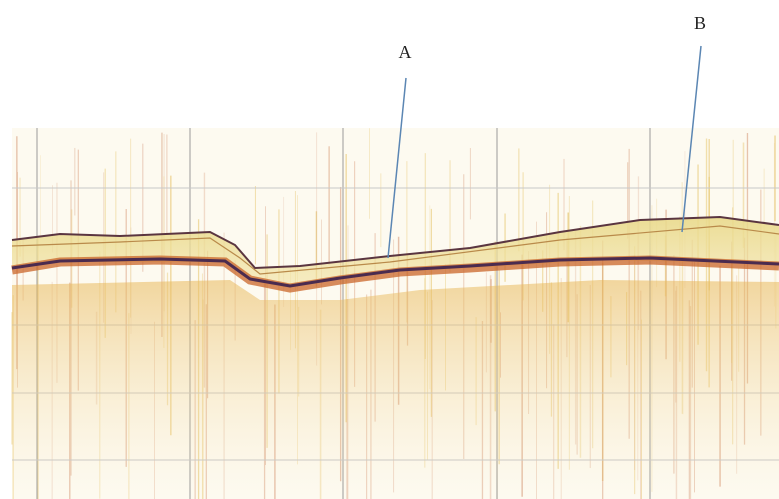 The image size is (779, 499). What do you see at coordinates (395, 272) in the screenshot?
I see `bedrock-reflector-core` at bounding box center [395, 272].